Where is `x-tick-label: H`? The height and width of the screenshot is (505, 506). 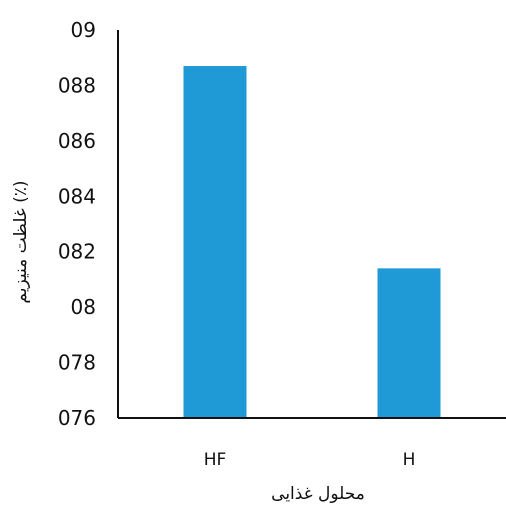
x-tick-label: H is located at coordinates (409, 460).